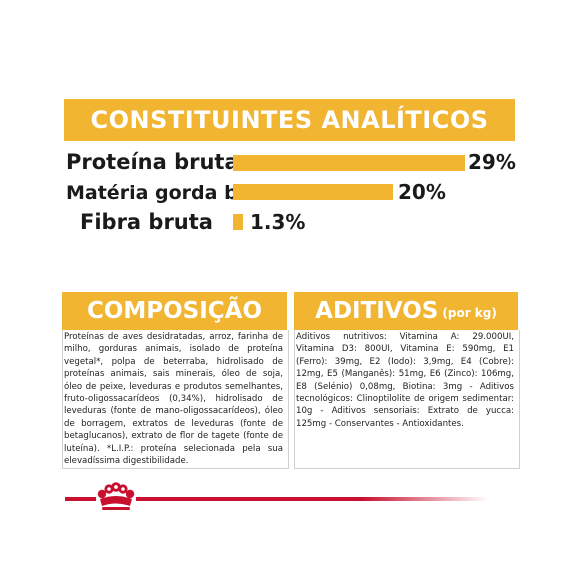 The height and width of the screenshot is (582, 582). Describe the element at coordinates (422, 192) in the screenshot. I see `row-value-fat: 20%` at that location.